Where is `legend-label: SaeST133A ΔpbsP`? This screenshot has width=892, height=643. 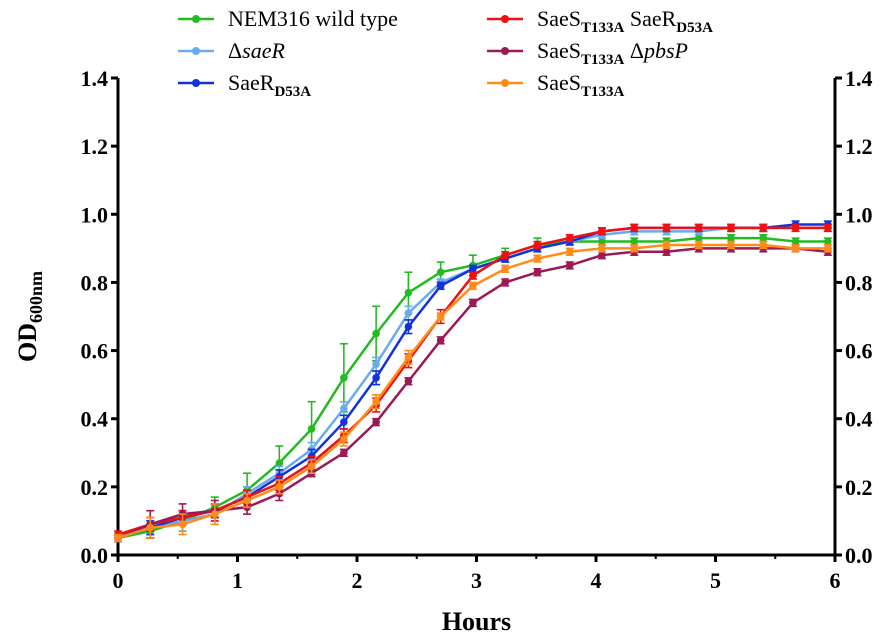
legend-label: SaeST133A ΔpbsP is located at coordinates (612, 53).